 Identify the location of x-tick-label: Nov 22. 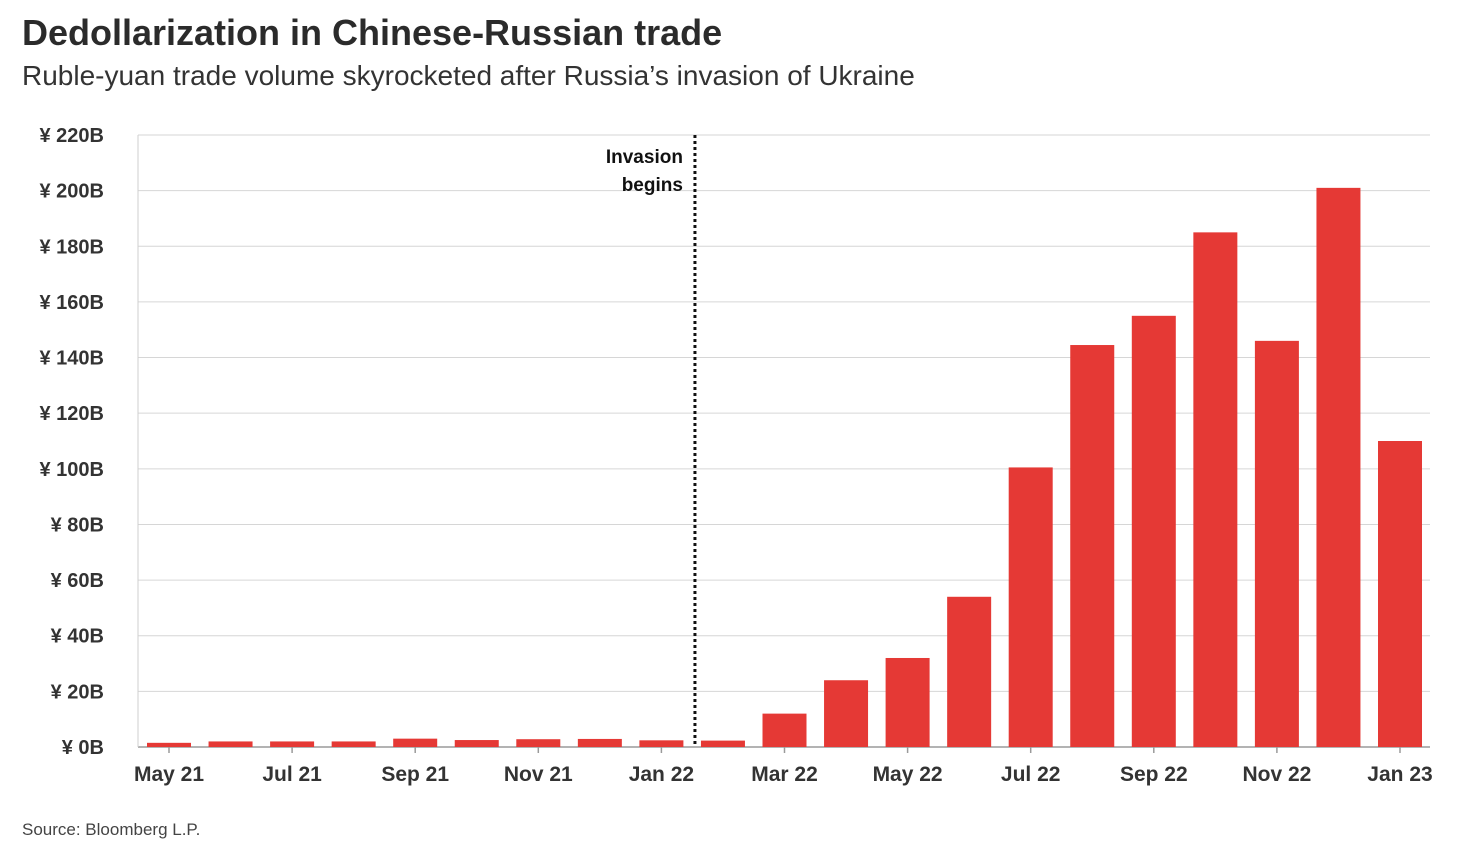
(1276, 774).